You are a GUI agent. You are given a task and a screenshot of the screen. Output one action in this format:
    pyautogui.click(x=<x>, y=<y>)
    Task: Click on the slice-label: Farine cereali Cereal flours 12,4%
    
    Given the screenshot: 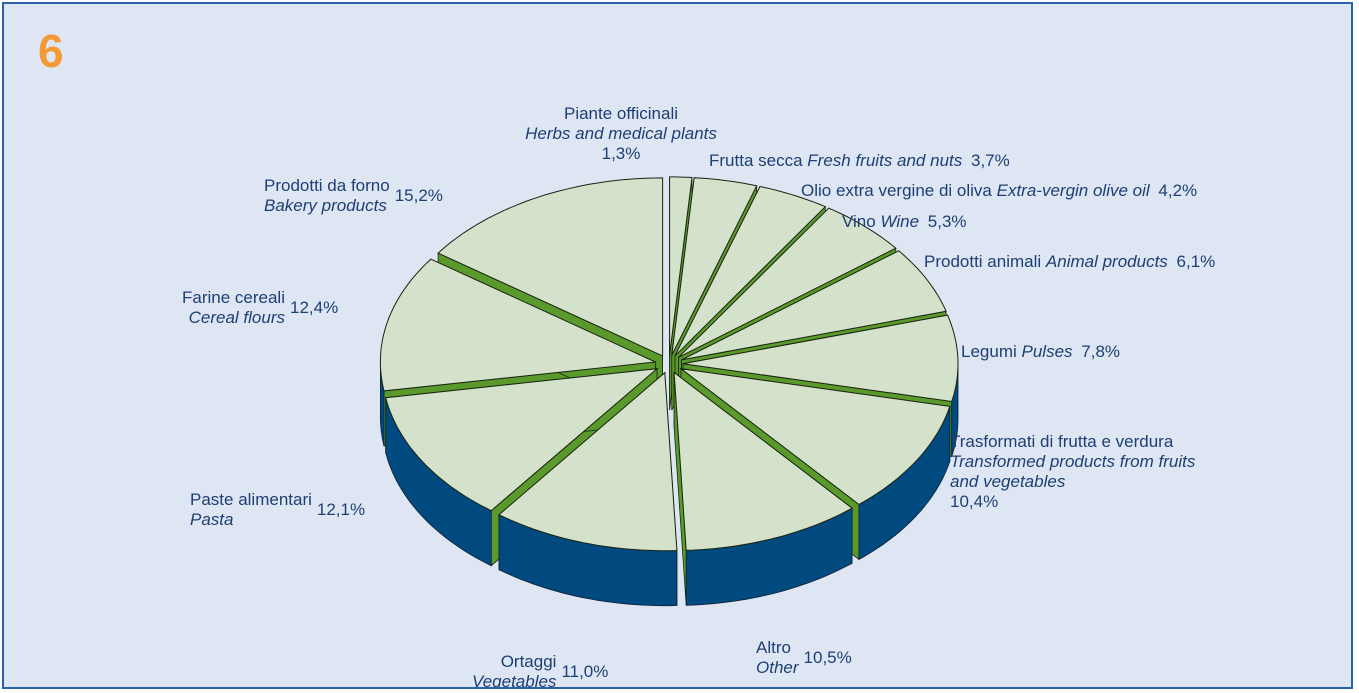 What is the action you would take?
    pyautogui.click(x=260, y=308)
    